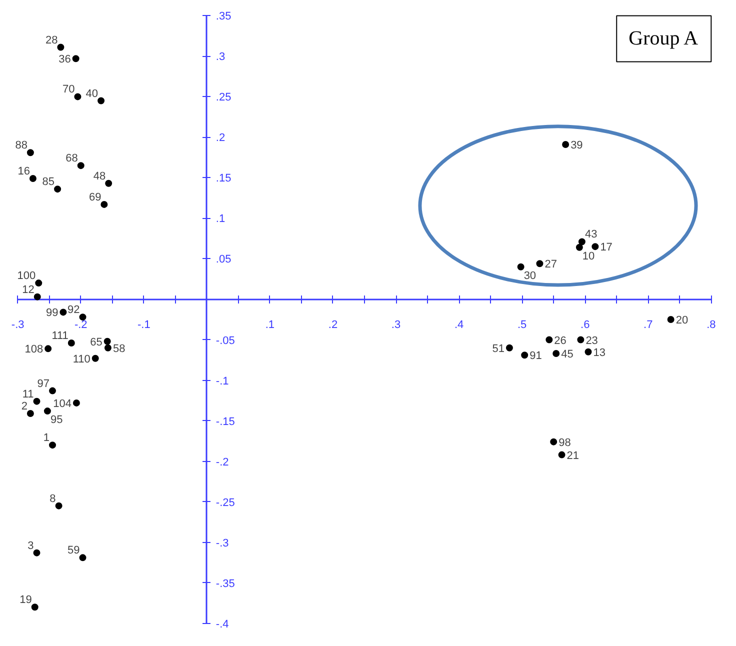 This screenshot has width=736, height=646. Describe the element at coordinates (222, 462) in the screenshot. I see `y-tick-label: -.2` at that location.